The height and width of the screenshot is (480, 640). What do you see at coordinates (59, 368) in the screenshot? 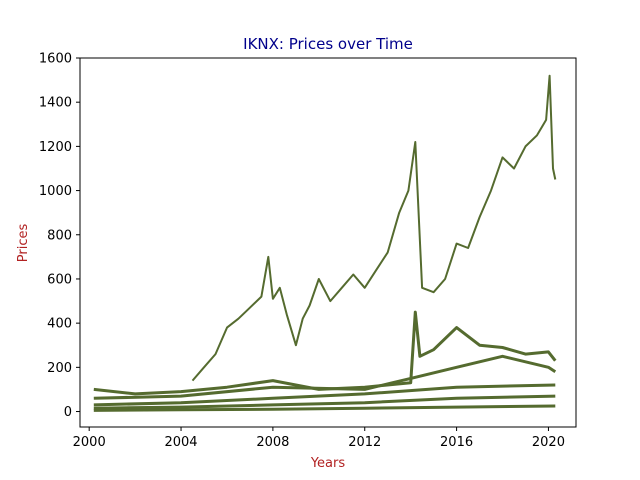
I see `y-tick-label: 200` at bounding box center [59, 368].